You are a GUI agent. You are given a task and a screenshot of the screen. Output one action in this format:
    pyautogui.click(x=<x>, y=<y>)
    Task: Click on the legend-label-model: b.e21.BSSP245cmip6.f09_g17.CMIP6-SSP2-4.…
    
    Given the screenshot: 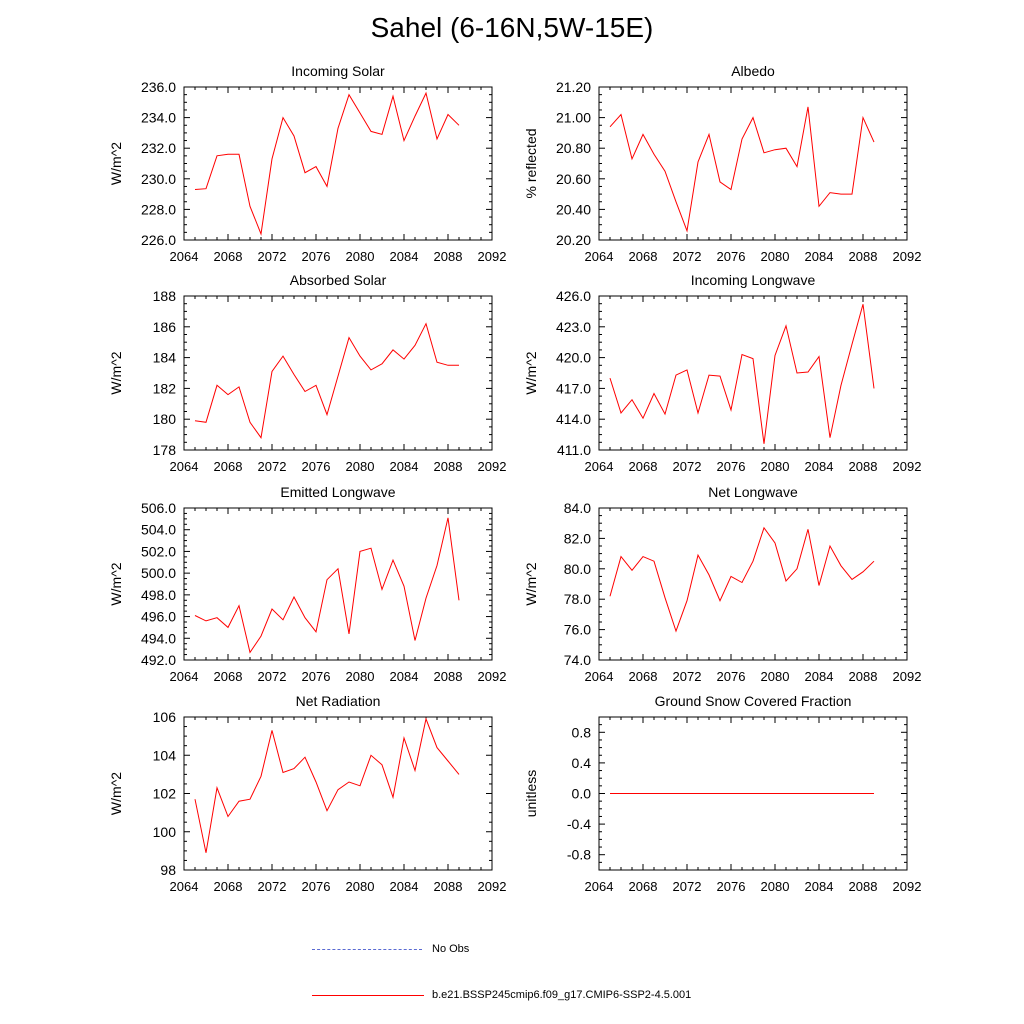 What is the action you would take?
    pyautogui.click(x=562, y=995)
    